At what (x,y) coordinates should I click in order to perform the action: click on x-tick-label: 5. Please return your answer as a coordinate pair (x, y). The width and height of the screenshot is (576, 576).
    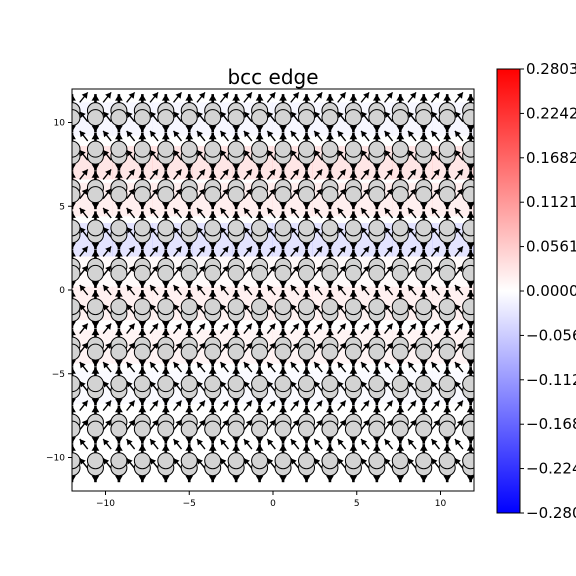
    Looking at the image, I should click on (357, 504).